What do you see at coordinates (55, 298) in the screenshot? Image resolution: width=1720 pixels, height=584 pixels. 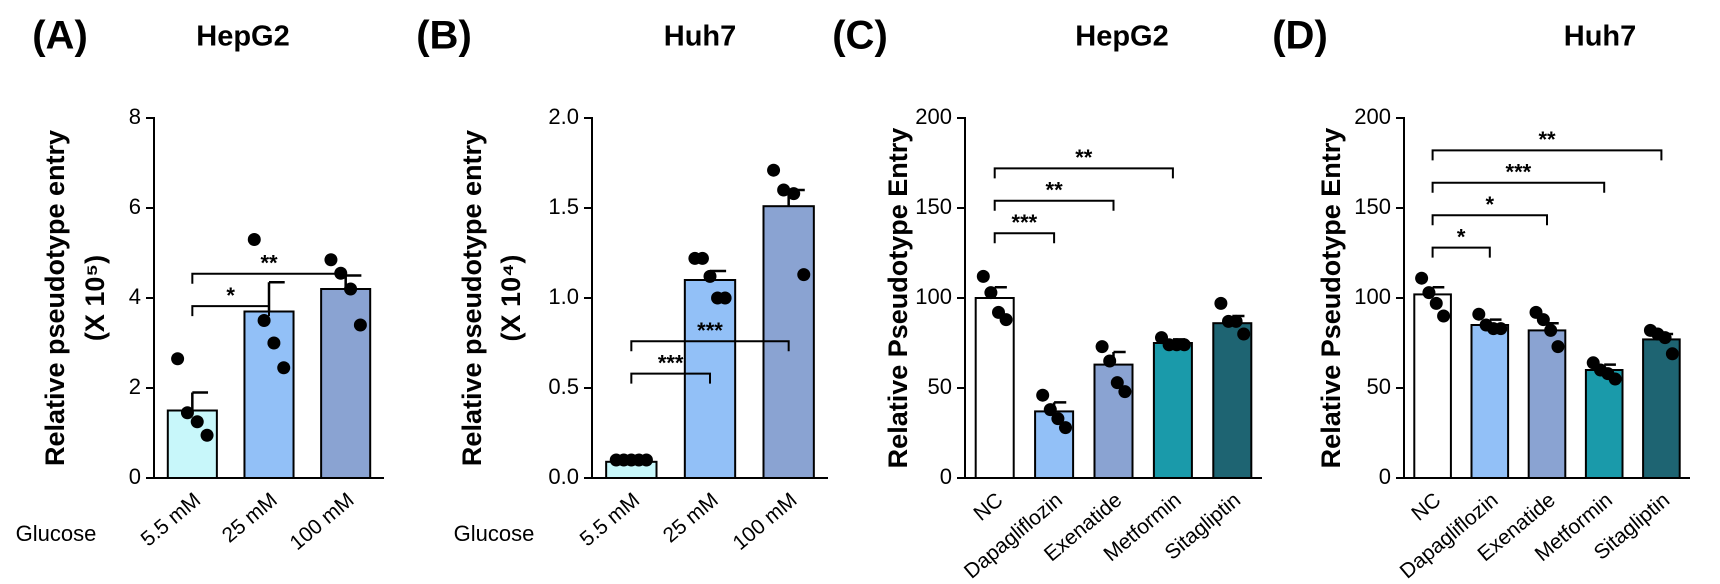 I see `y-axis-label: Relative pseudotype entry` at bounding box center [55, 298].